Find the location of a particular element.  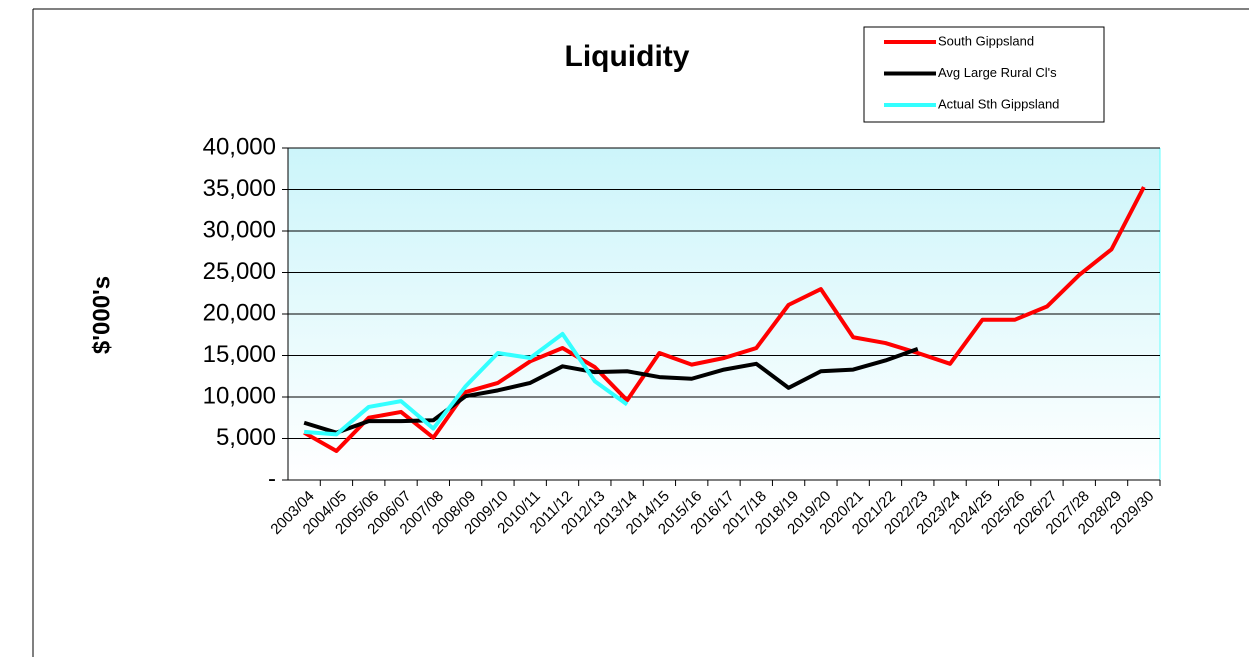

y-tick-label: 40,000 is located at coordinates (239, 146).